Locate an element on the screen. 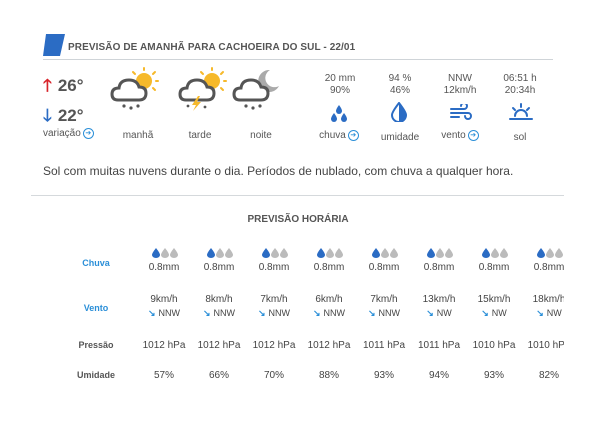  wind-speed: 12km/h is located at coordinates (460, 90).